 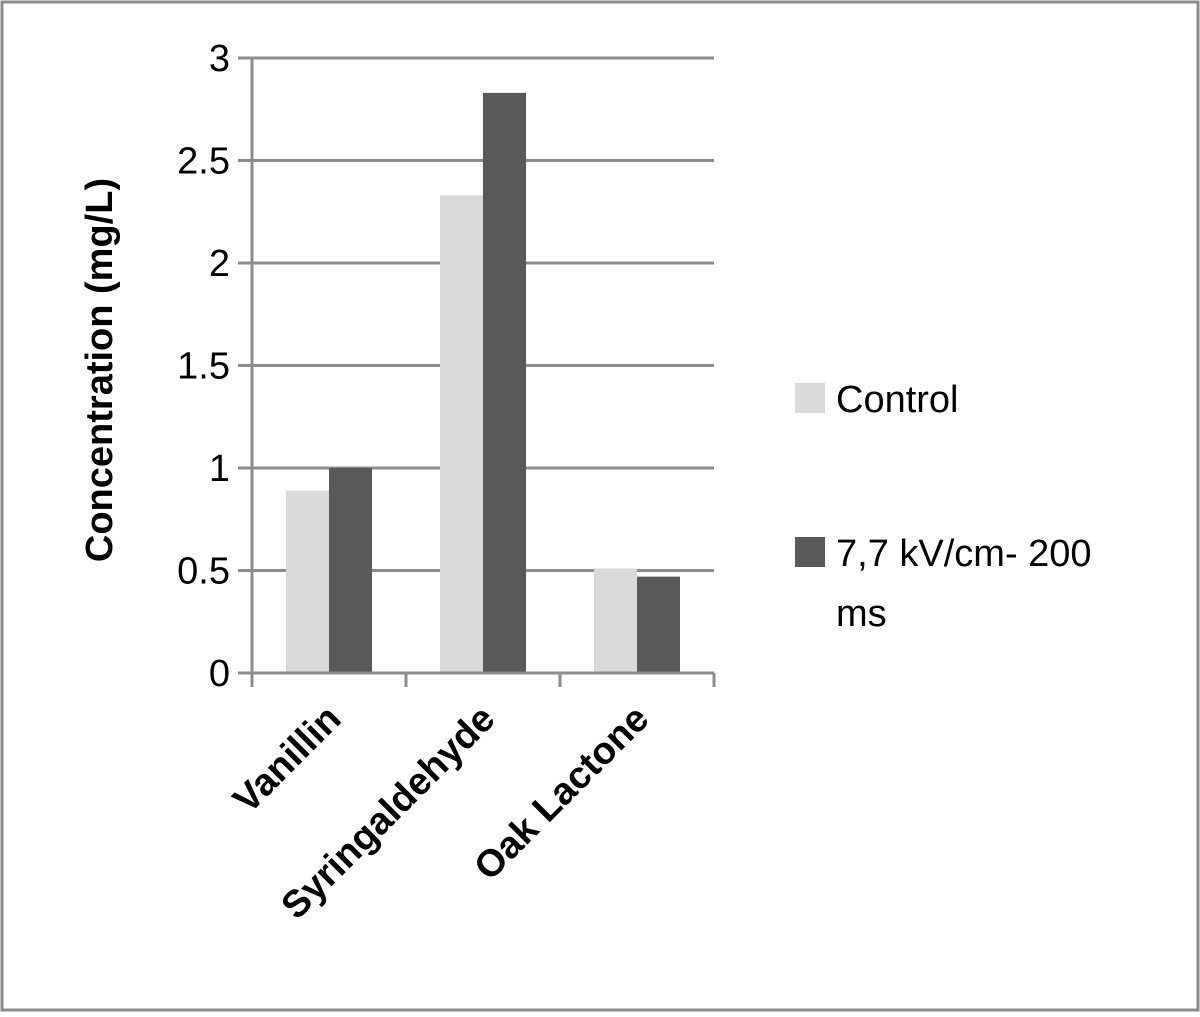 What do you see at coordinates (219, 59) in the screenshot?
I see `y-tick-label: 3` at bounding box center [219, 59].